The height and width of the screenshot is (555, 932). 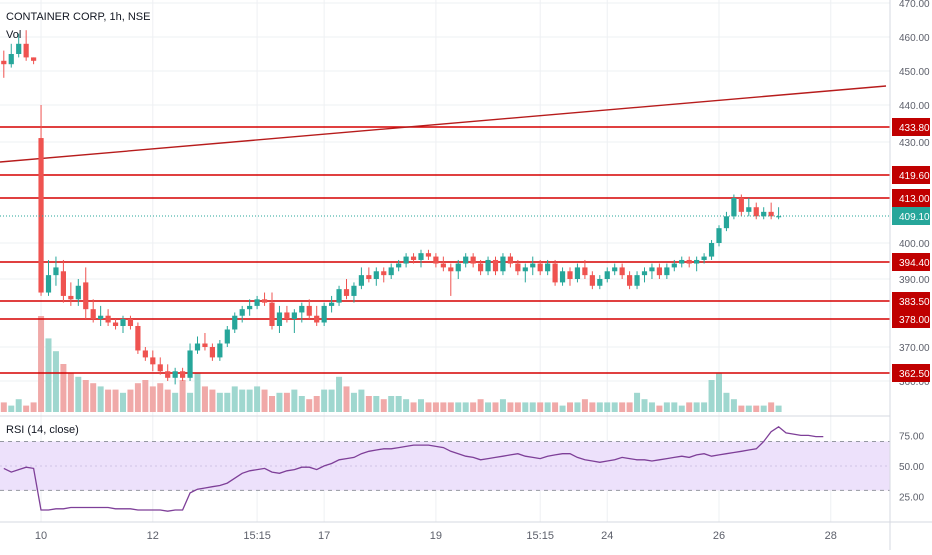 What do you see at coordinates (911, 498) in the screenshot?
I see `rsi-tick-label: 25.00` at bounding box center [911, 498].